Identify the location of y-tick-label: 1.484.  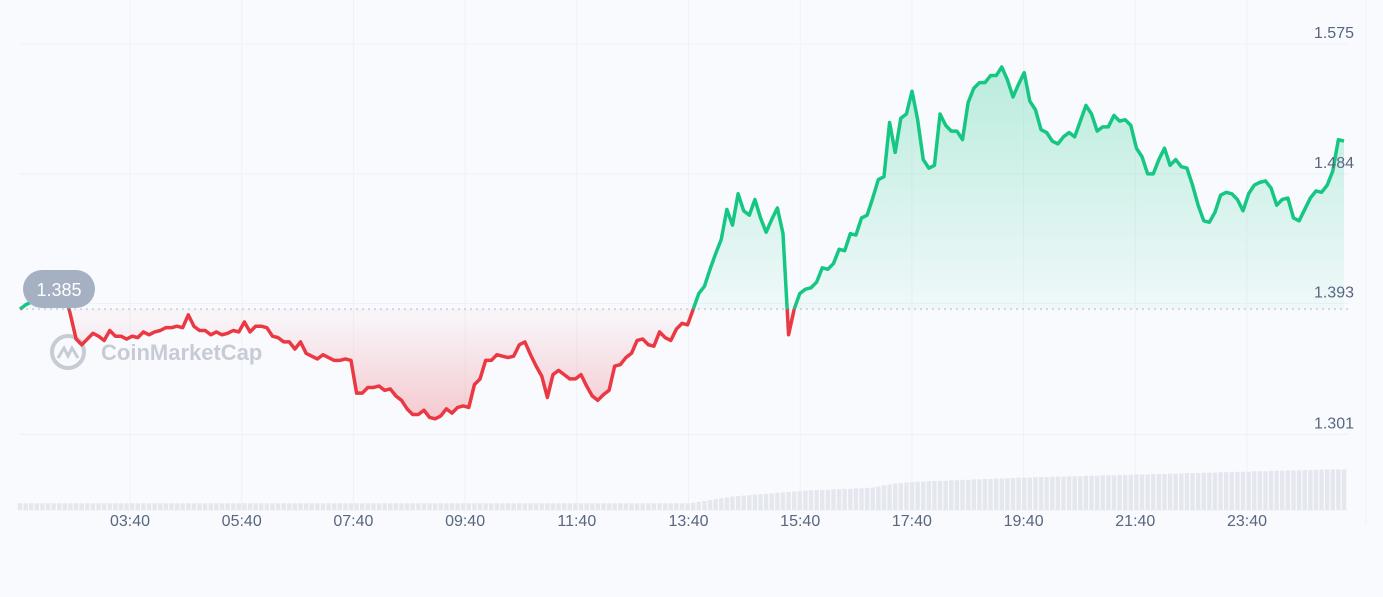
(1334, 163).